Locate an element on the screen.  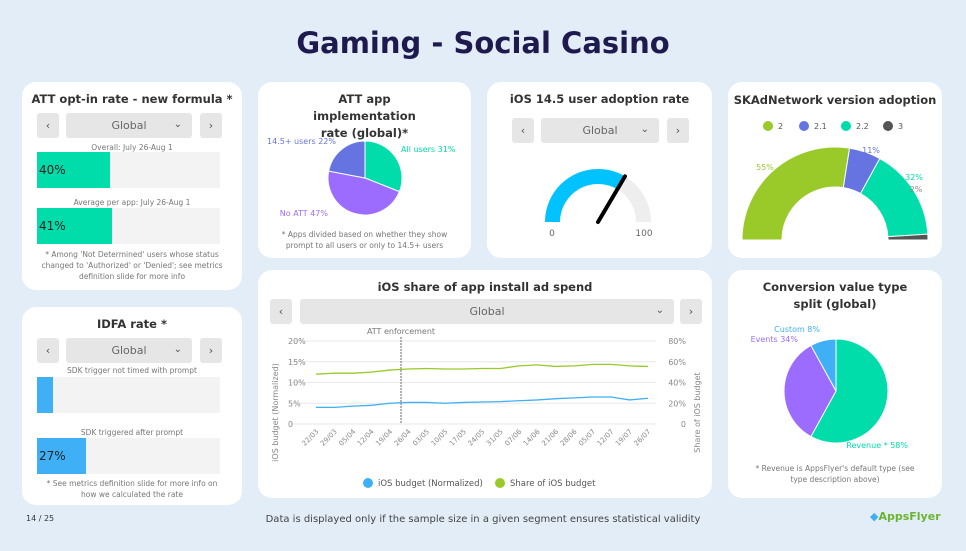
x-tick: 14/06 is located at coordinates (532, 437).